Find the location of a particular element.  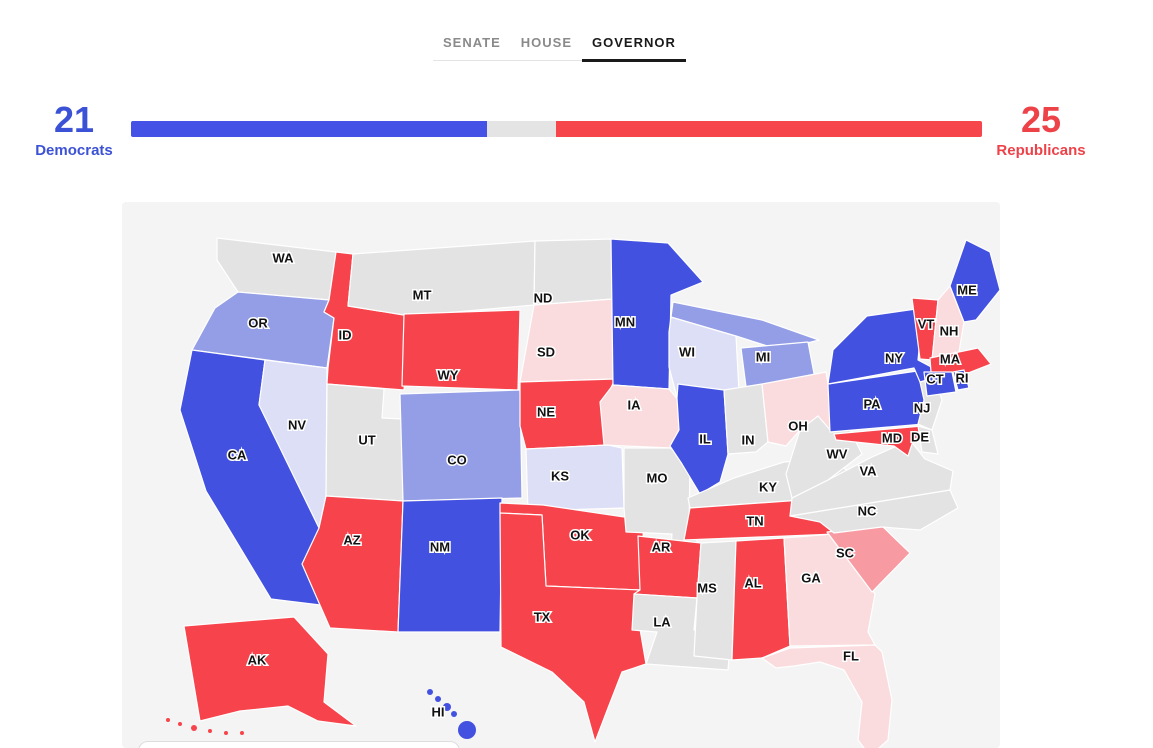

chamber-tabs: SENATE HOUSE GOVERNOR is located at coordinates (559, 44).